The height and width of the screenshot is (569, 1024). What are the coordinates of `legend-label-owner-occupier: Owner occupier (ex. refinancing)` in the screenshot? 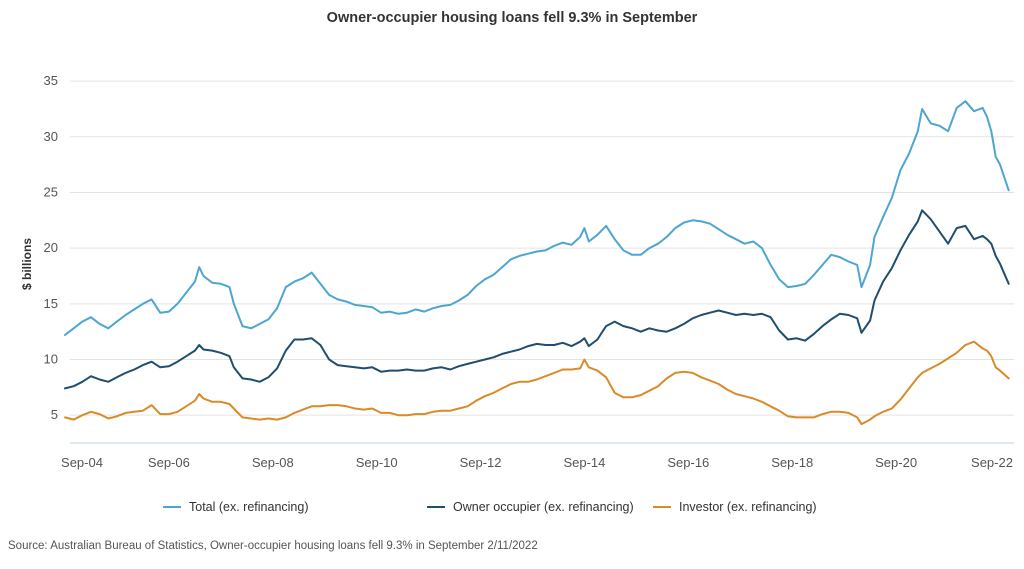 It's located at (543, 507).